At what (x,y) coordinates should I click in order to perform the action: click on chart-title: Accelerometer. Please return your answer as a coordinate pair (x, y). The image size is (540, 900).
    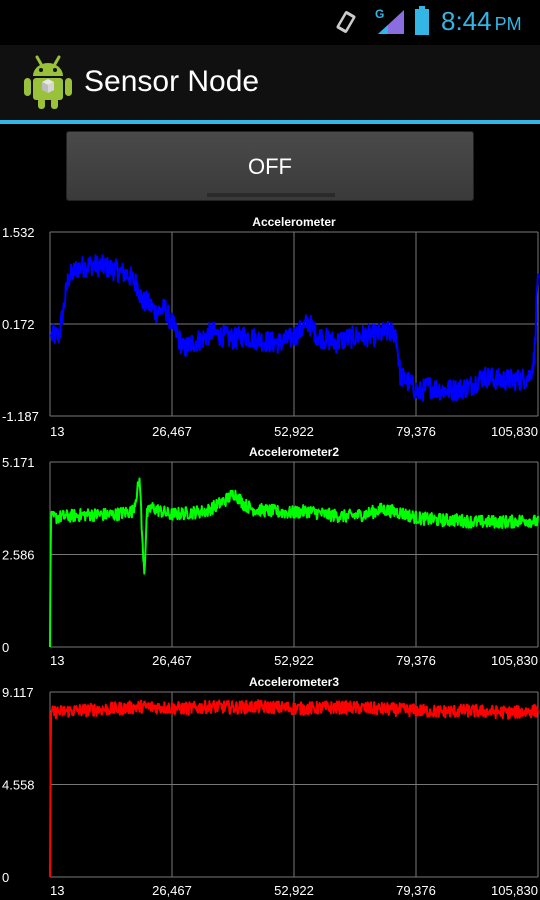
    Looking at the image, I should click on (294, 222).